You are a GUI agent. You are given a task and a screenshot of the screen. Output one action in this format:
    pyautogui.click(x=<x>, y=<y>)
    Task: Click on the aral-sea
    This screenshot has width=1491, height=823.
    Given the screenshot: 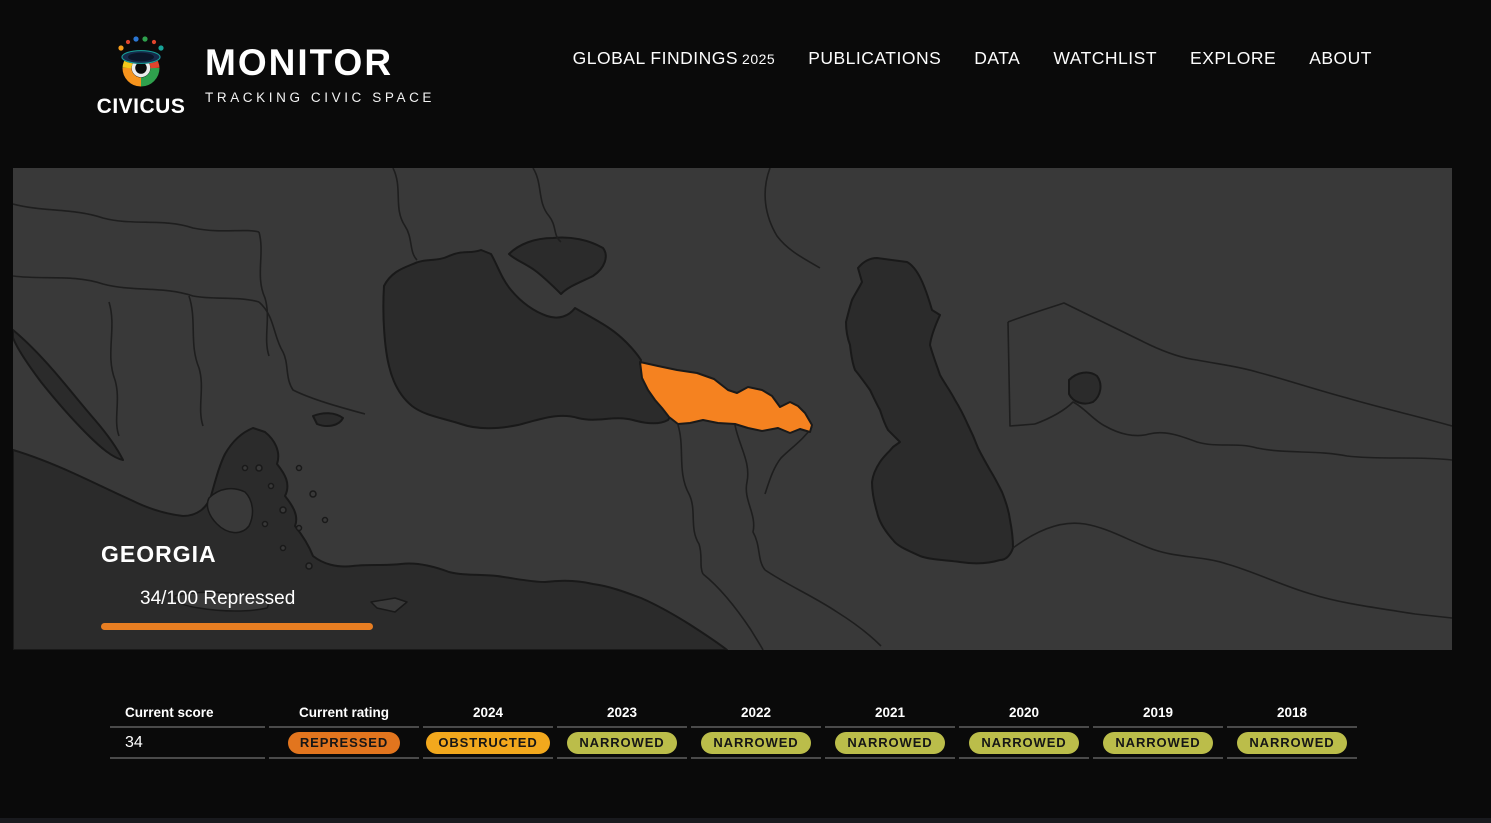 What is the action you would take?
    pyautogui.click(x=1085, y=388)
    